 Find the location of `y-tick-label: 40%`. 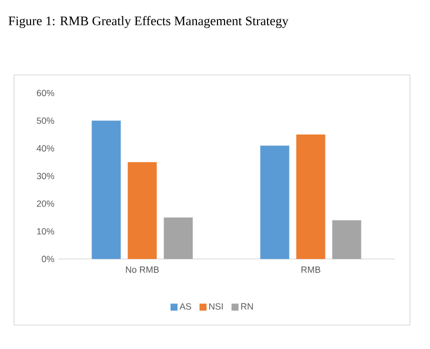

y-tick-label: 40% is located at coordinates (45, 148).